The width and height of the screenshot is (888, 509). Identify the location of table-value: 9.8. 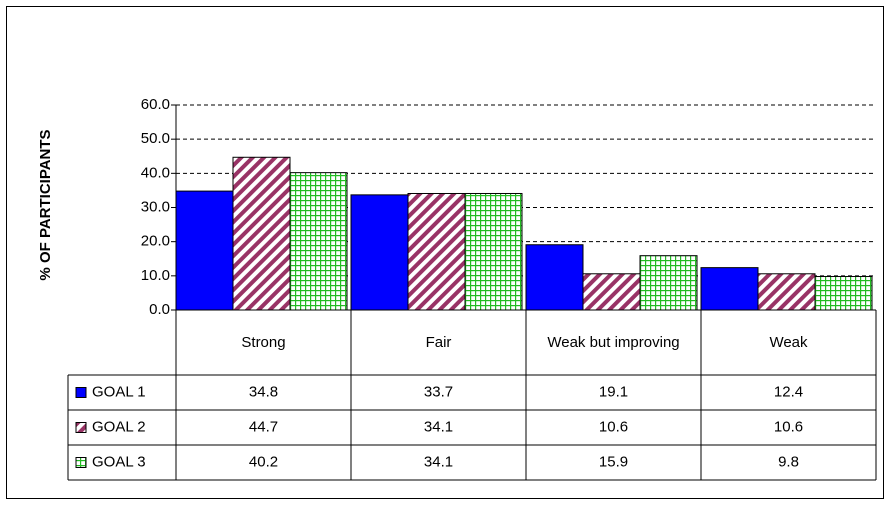
(788, 461).